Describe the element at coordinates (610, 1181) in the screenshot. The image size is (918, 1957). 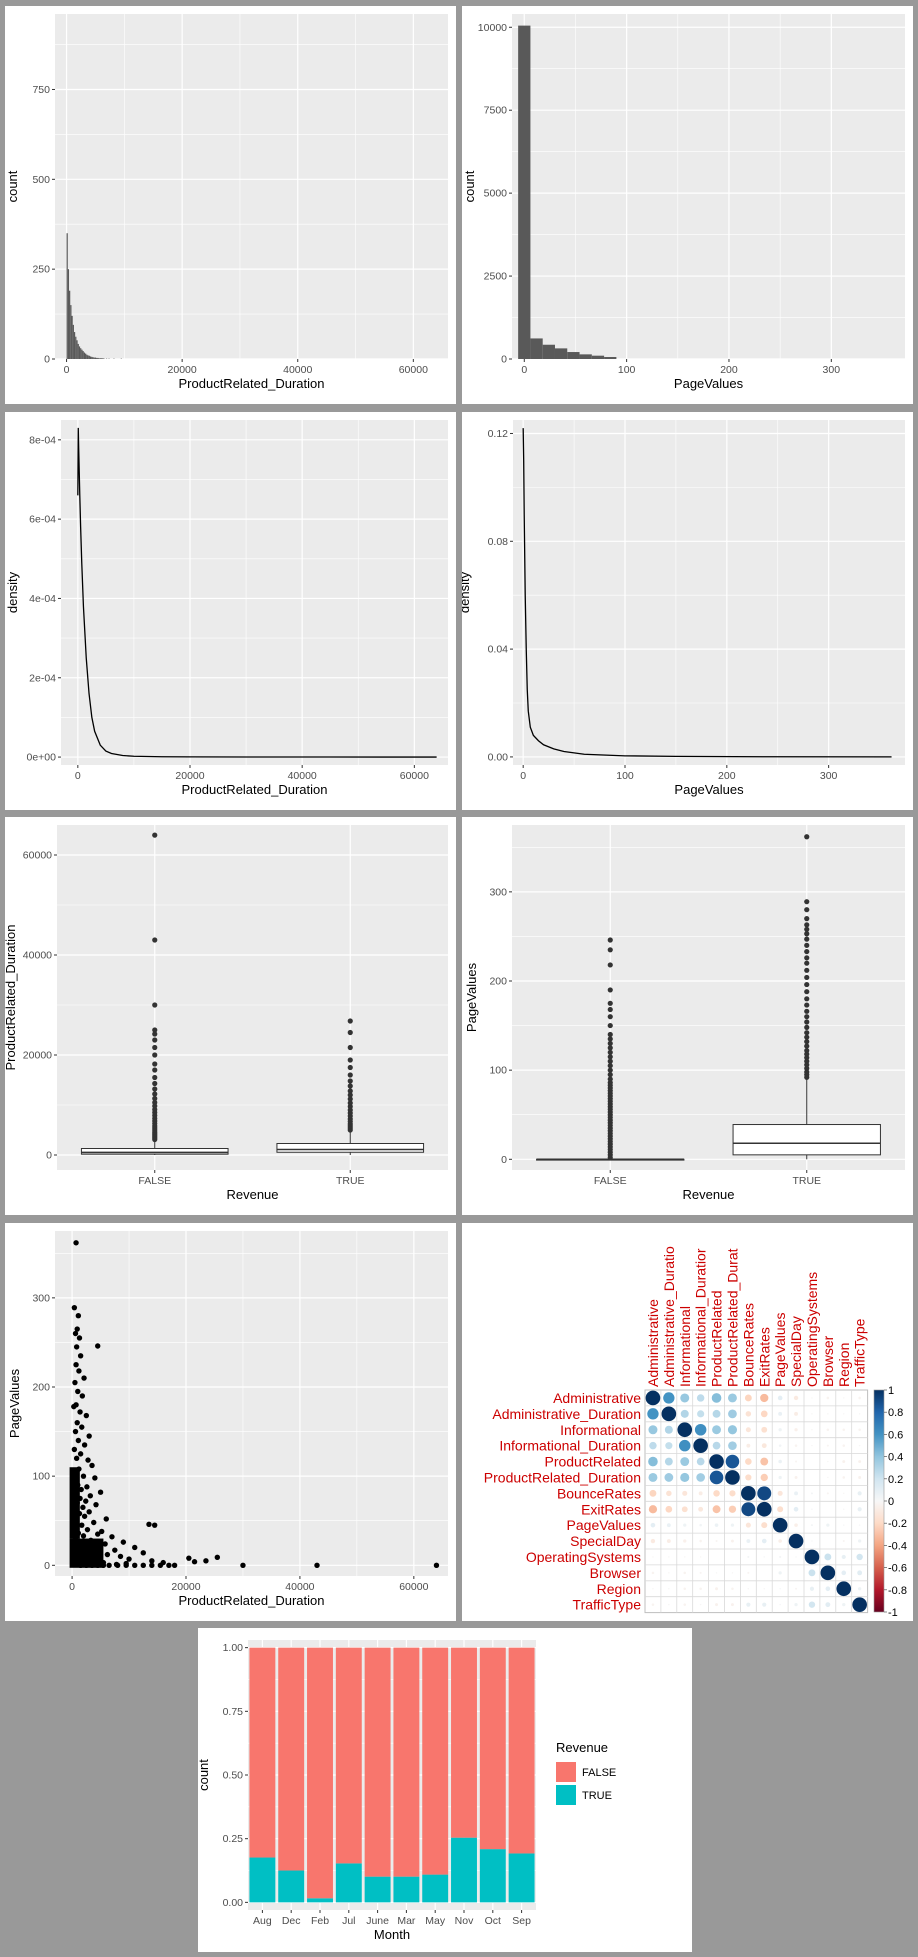
I see `x-tick-label: FALSE` at that location.